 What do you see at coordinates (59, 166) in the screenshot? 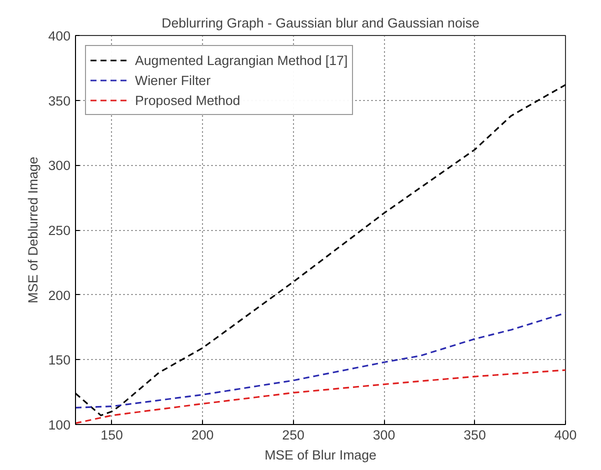
I see `y-tick-label: 300` at bounding box center [59, 166].